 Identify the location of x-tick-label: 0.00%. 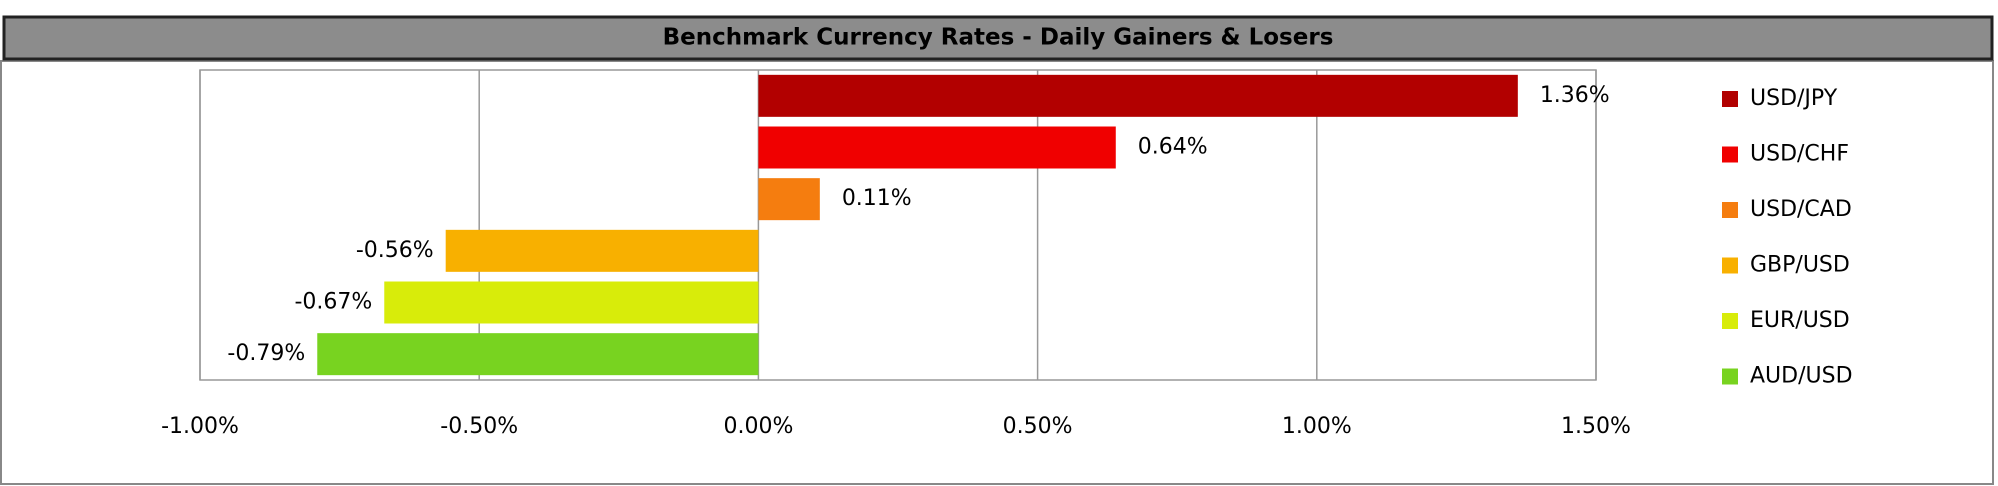
(758, 426).